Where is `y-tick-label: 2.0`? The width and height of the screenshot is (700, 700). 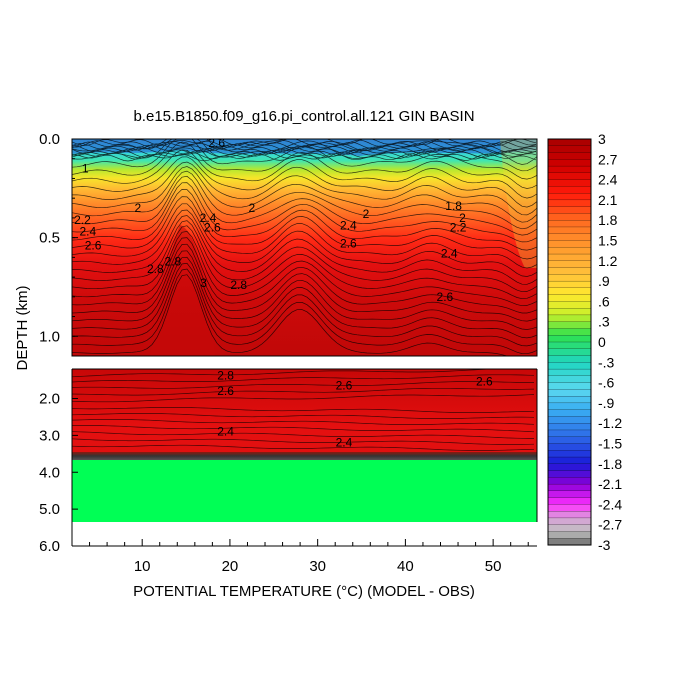
y-tick-label: 2.0 is located at coordinates (49, 399).